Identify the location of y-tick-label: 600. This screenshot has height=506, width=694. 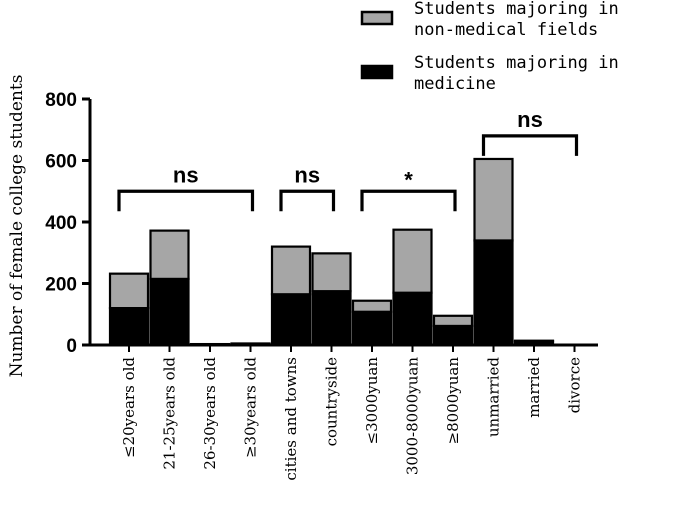
(61, 162).